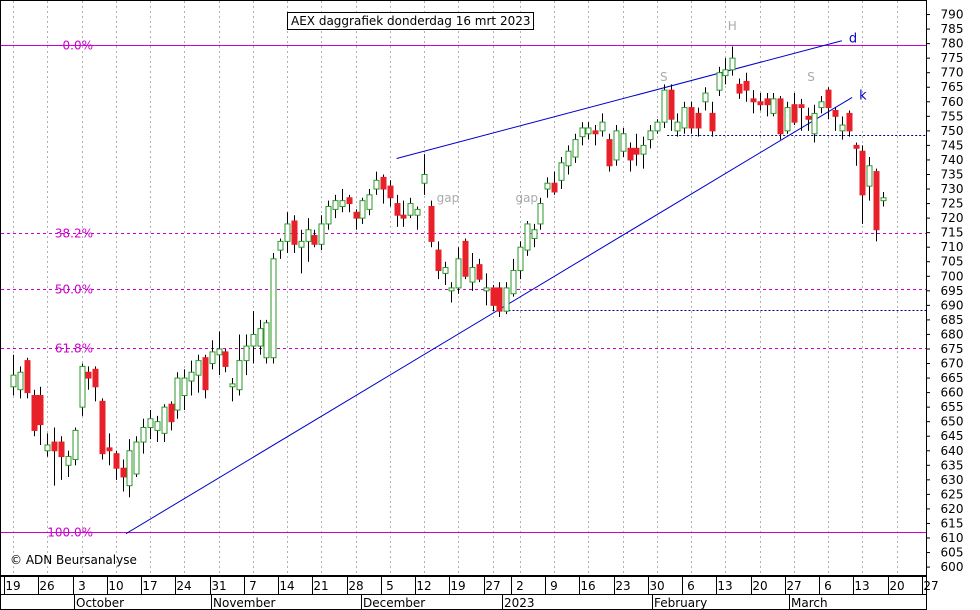  What do you see at coordinates (218, 586) in the screenshot?
I see `date-label: 31` at bounding box center [218, 586].